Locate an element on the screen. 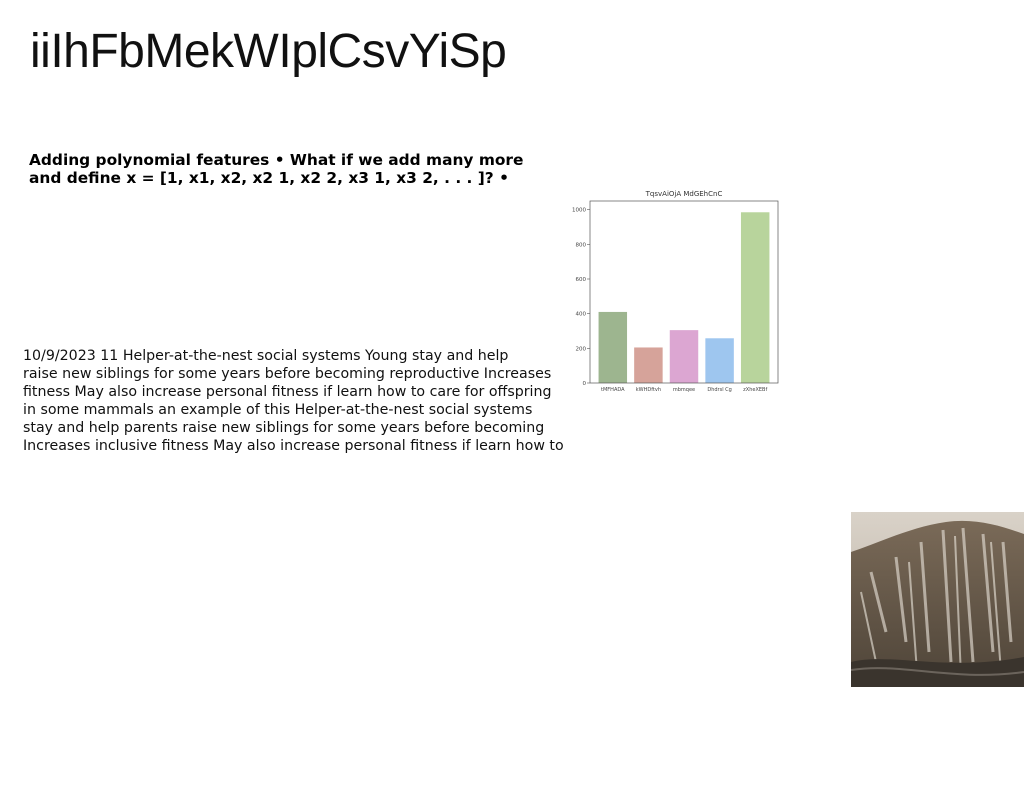  chart-title: TqsvAiOjA MdGEhCnC is located at coordinates (684, 194).